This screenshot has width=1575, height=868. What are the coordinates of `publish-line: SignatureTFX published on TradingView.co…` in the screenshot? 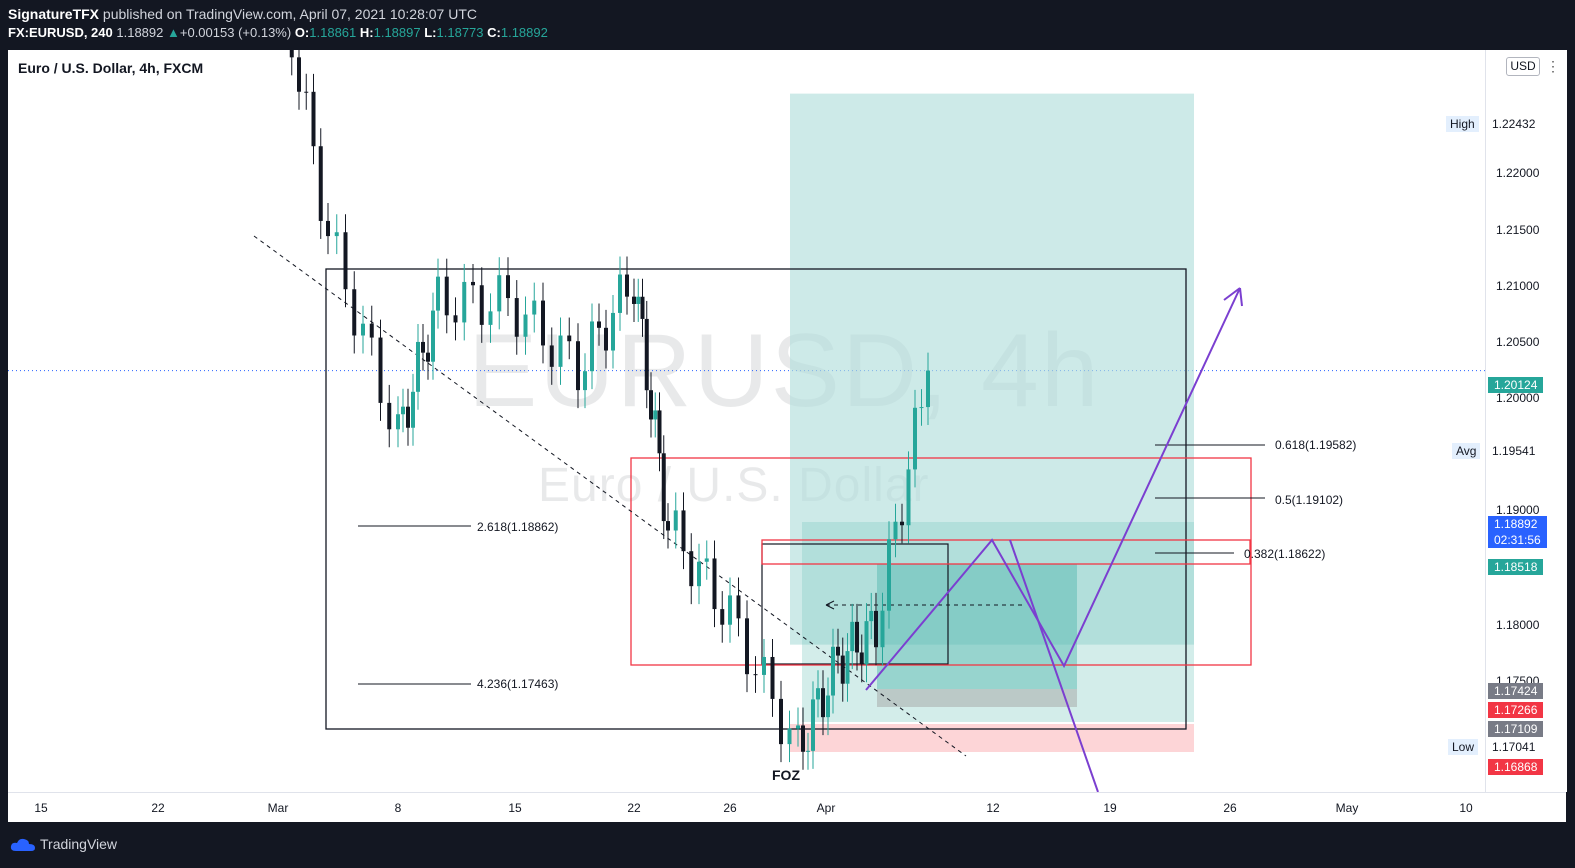 It's located at (242, 14).